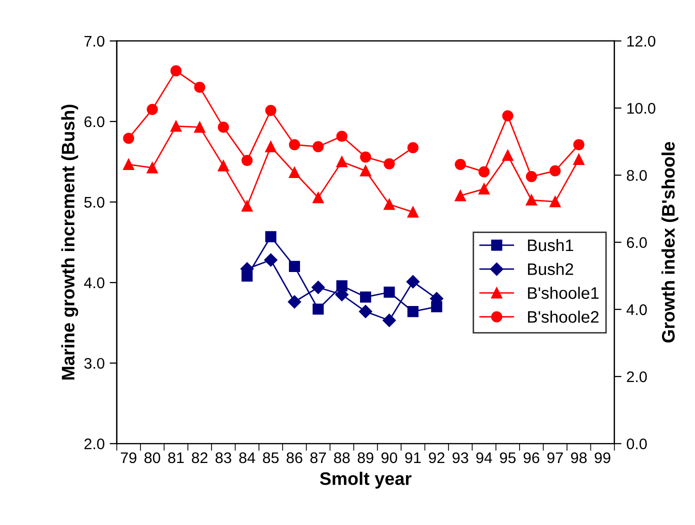 The height and width of the screenshot is (525, 695). I want to click on x-tick-label: 84, so click(247, 458).